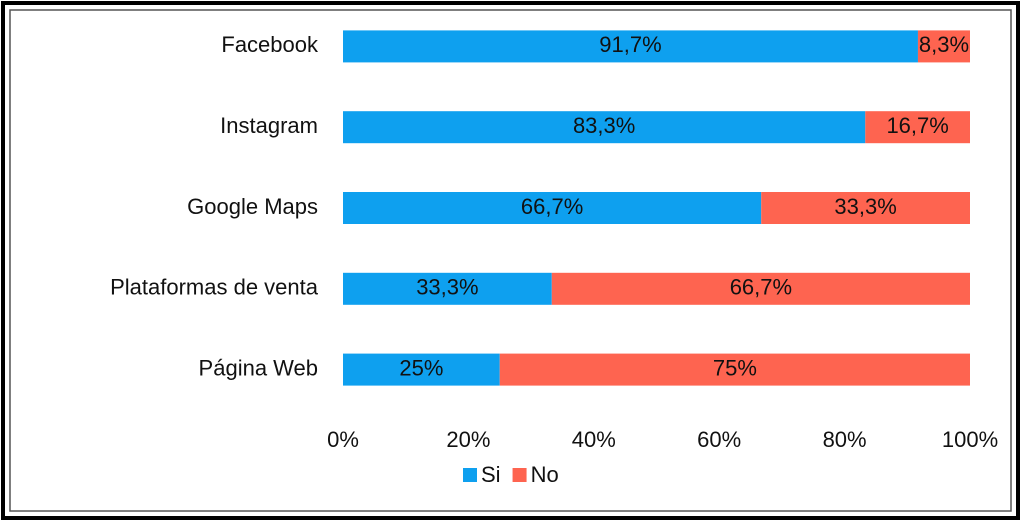 The width and height of the screenshot is (1023, 523). I want to click on value-label: 75%, so click(735, 367).